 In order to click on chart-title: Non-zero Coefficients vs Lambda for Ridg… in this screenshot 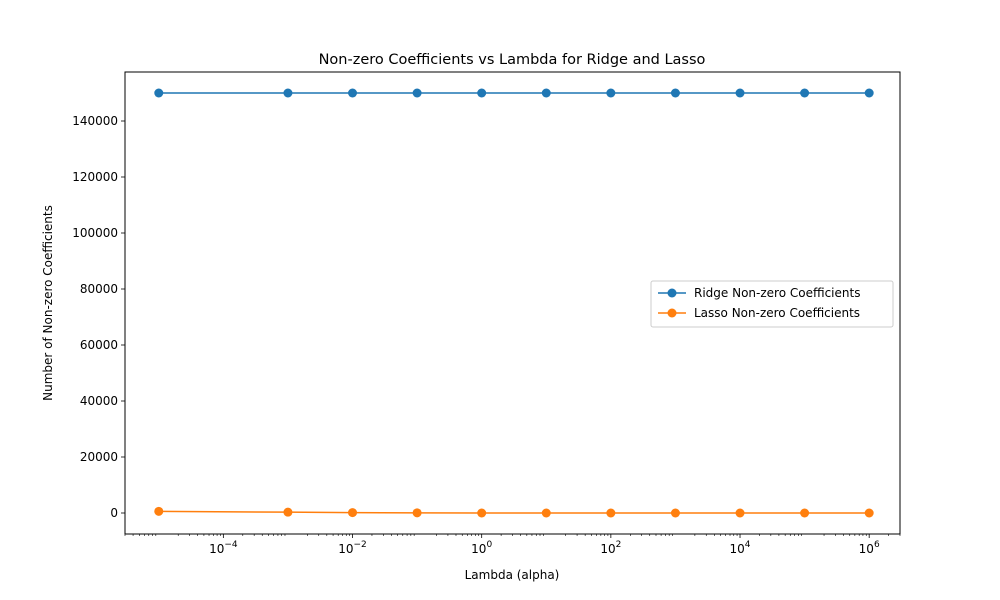, I will do `click(512, 60)`.